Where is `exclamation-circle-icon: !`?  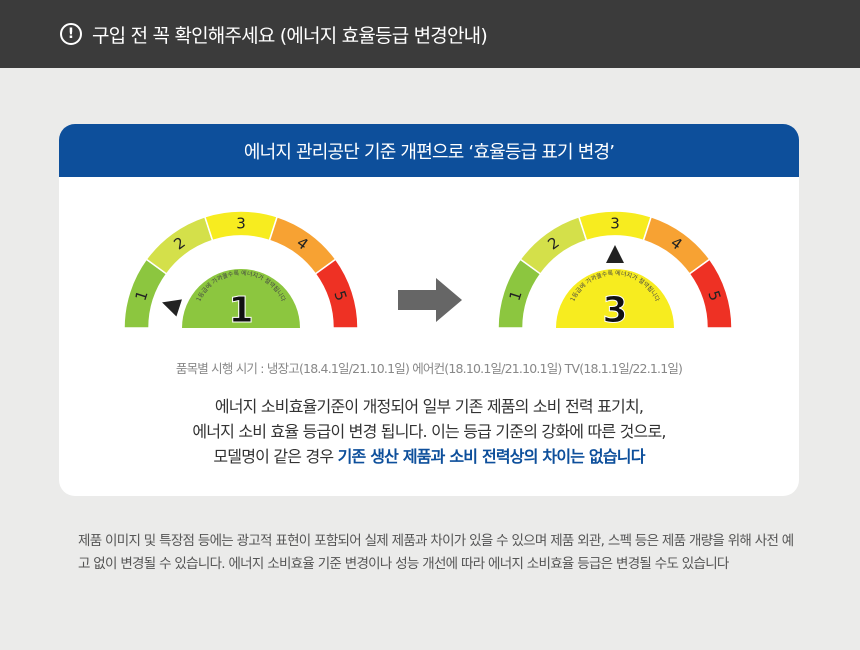
exclamation-circle-icon: ! is located at coordinates (71, 34).